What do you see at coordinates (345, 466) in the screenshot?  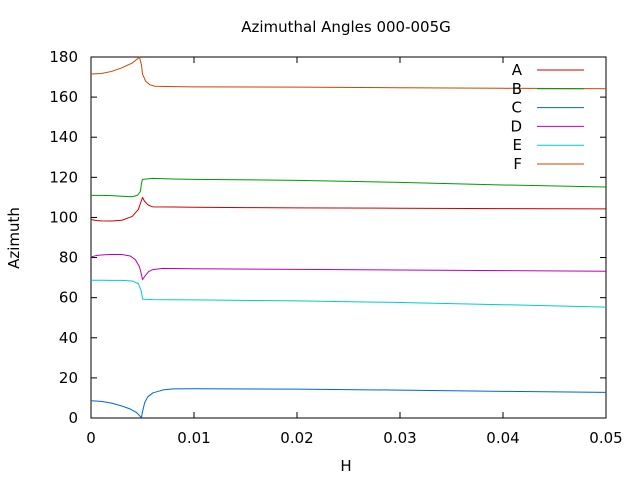 I see `x-axis-title: H` at bounding box center [345, 466].